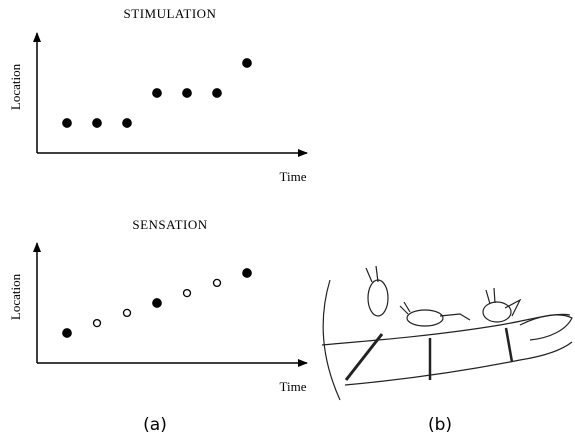  I want to click on caption: (b), so click(440, 425).